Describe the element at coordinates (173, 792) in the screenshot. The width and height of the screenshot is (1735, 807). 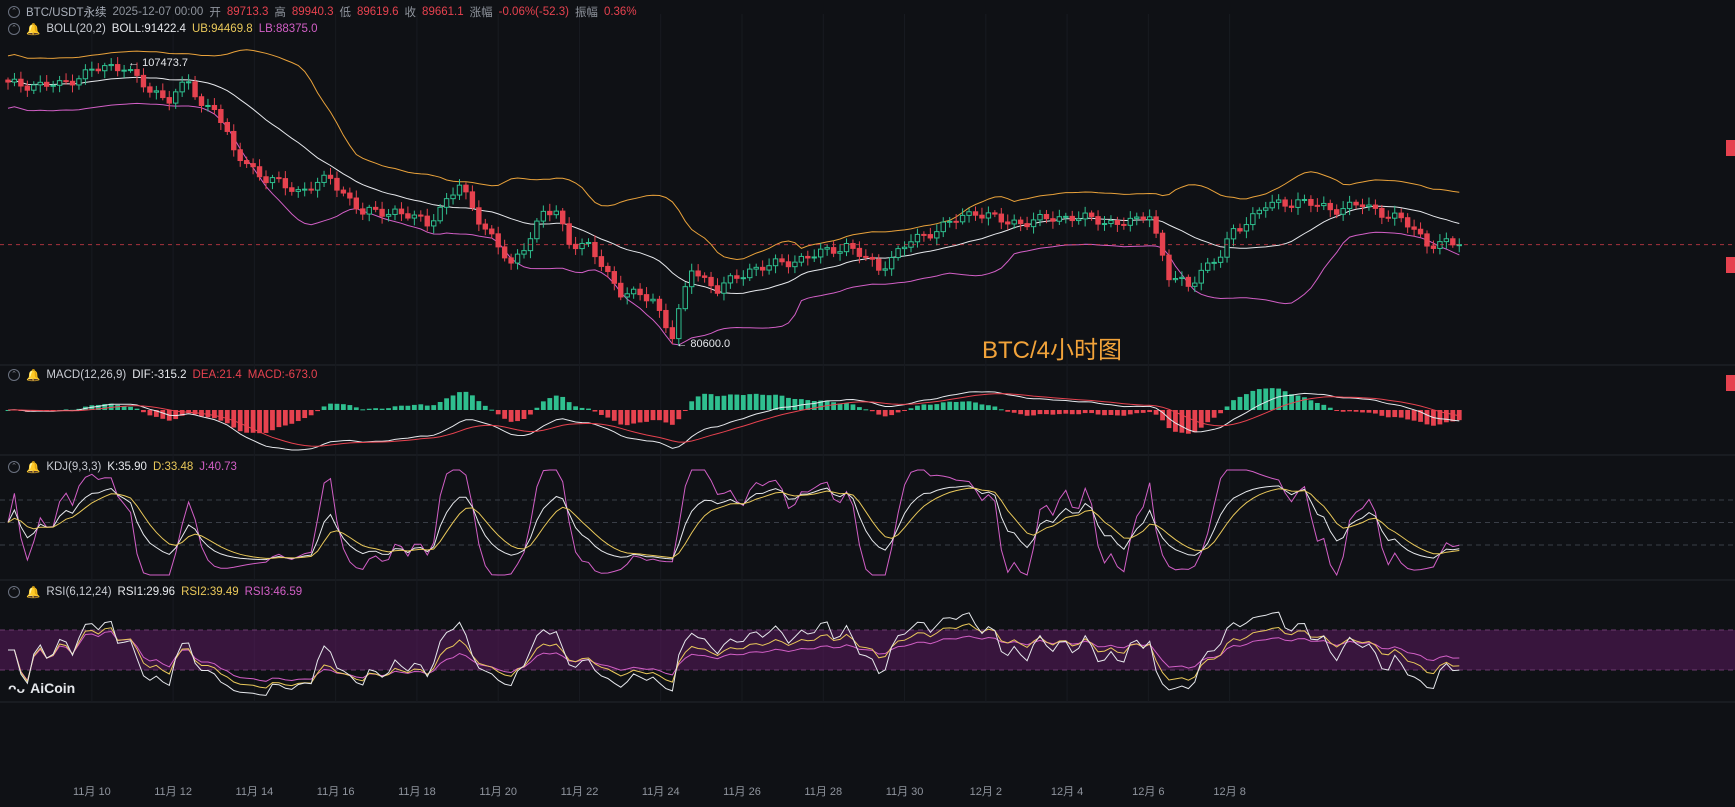
I see `x-tick-label: 11月 12` at that location.